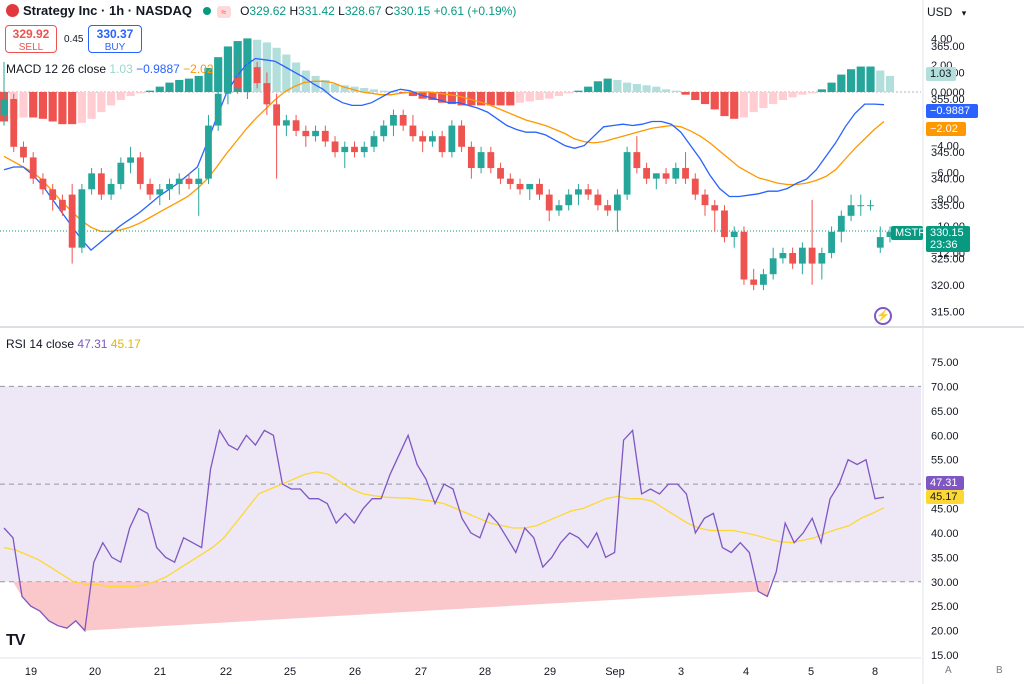 Image resolution: width=1024 pixels, height=684 pixels. I want to click on macd-hist-tag: 1.03, so click(941, 74).